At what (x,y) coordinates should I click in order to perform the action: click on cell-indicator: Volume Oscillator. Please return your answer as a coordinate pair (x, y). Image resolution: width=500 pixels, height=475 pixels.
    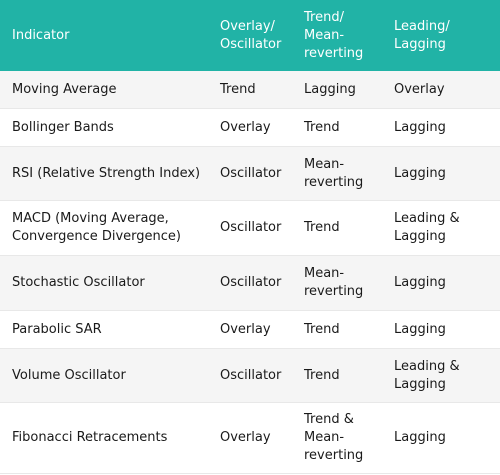
    Looking at the image, I should click on (69, 375).